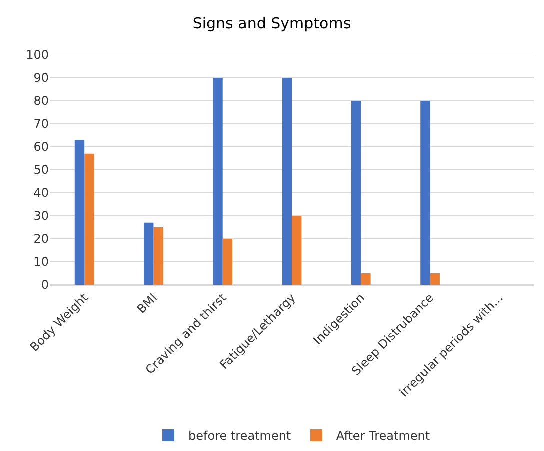 The image size is (544, 451). What do you see at coordinates (41, 101) in the screenshot?
I see `y-tick-label: 80` at bounding box center [41, 101].